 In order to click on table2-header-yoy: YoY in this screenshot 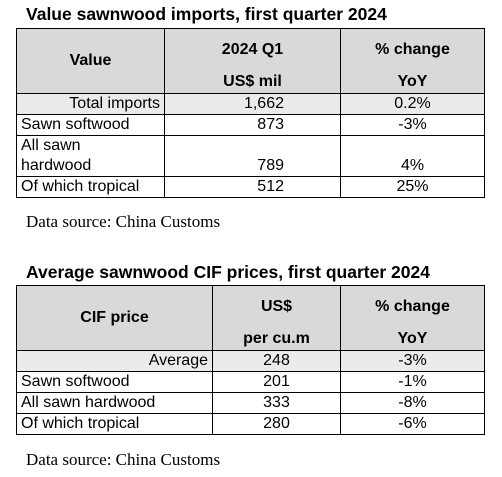, I will do `click(412, 339)`.